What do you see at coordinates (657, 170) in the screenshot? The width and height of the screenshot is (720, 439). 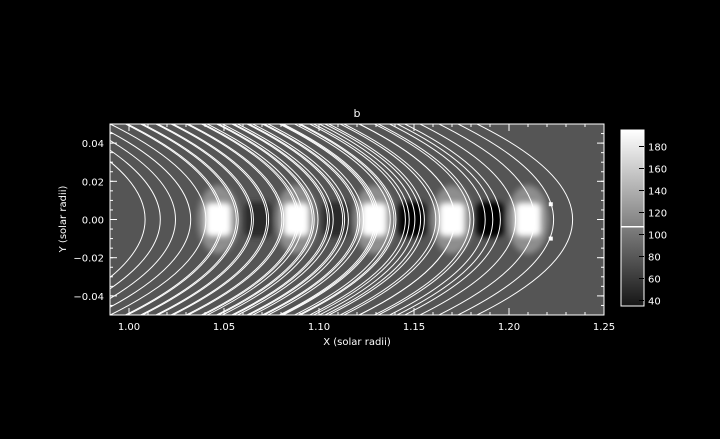 I see `colorbar-tick-label: 160` at bounding box center [657, 170].